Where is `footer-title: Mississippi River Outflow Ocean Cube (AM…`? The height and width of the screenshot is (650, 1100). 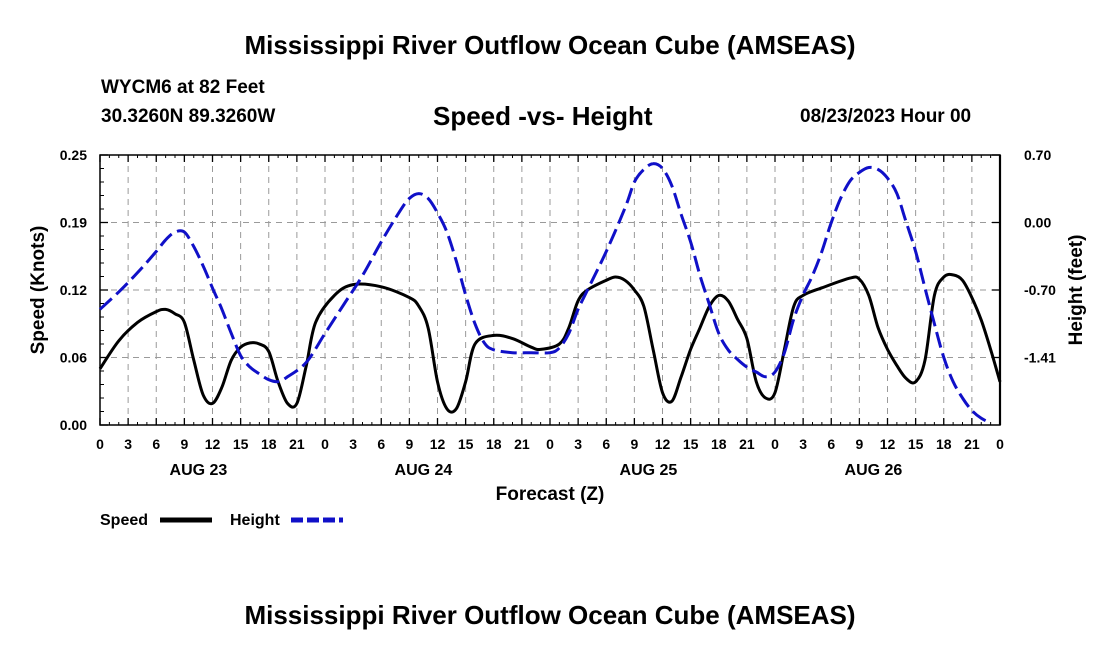
footer-title: Mississippi River Outflow Ocean Cube (AM… is located at coordinates (550, 615).